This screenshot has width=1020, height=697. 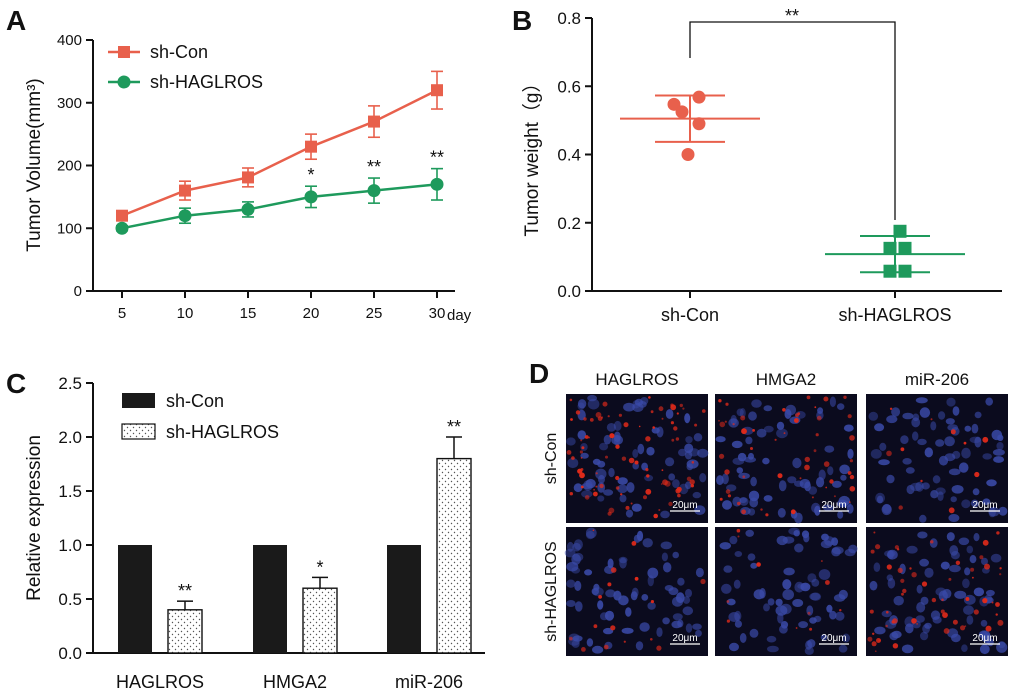 What do you see at coordinates (78, 291) in the screenshot?
I see `panel-a-y-tick-label: 0` at bounding box center [78, 291].